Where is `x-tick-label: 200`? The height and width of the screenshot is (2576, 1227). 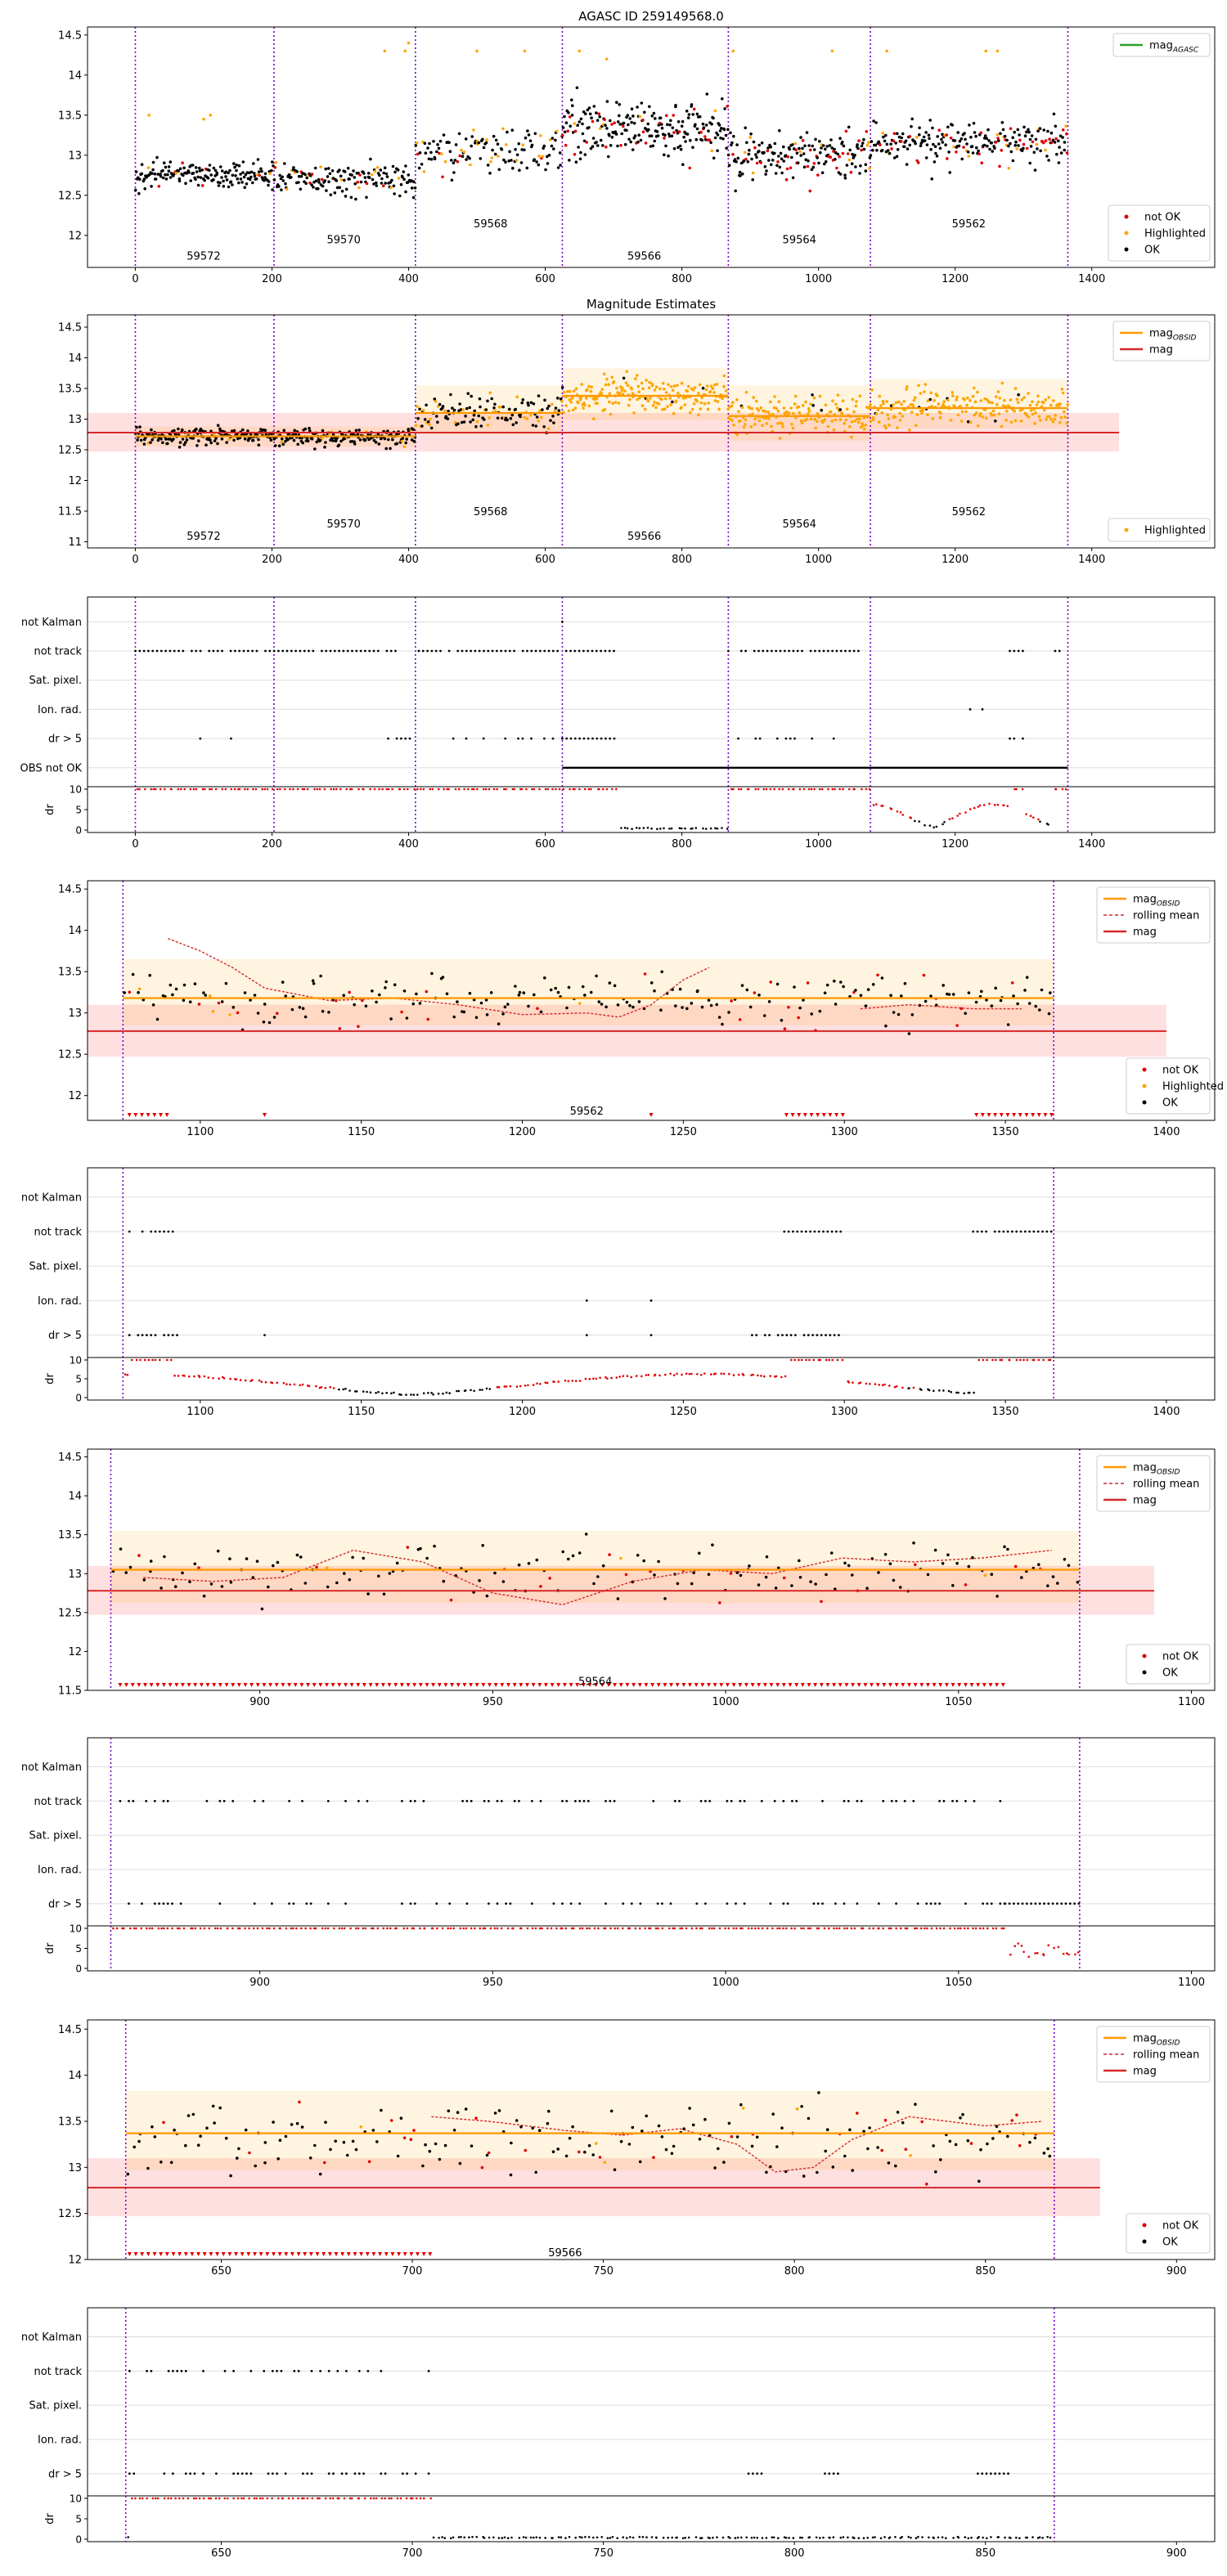
x-tick-label: 200 is located at coordinates (272, 560).